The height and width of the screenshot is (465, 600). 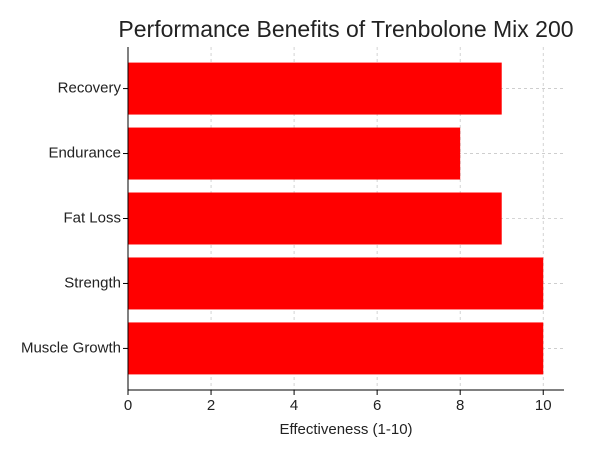 I want to click on y-tick-label: Recovery, so click(x=90, y=88).